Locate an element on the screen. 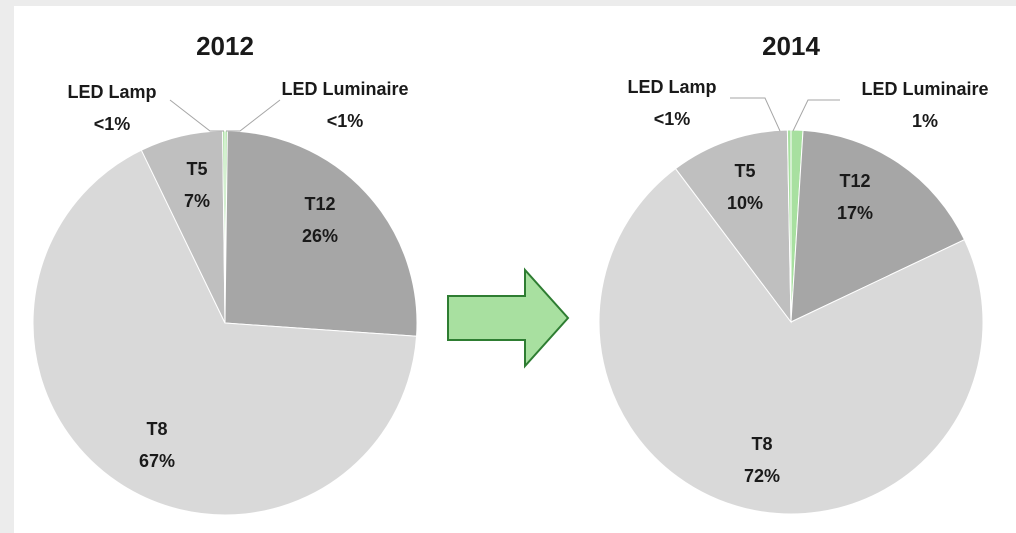 This screenshot has width=1016, height=533. slice-value: 26% is located at coordinates (320, 236).